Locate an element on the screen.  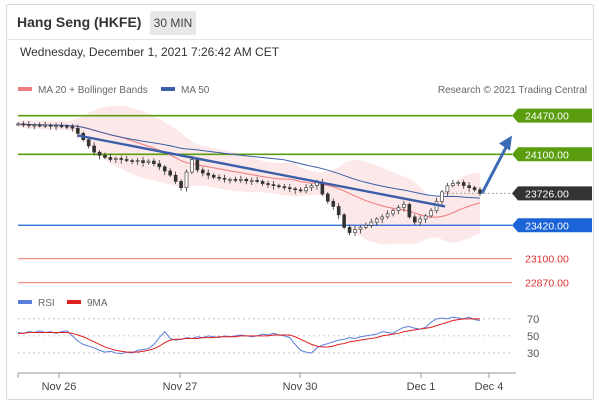
x-tick-label: Dec 1 is located at coordinates (421, 387).